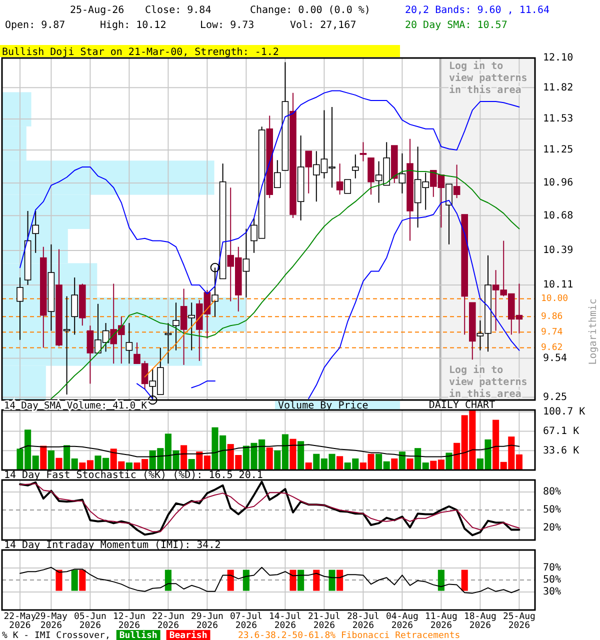  What do you see at coordinates (246, 621) in the screenshot?
I see `x-tick-label: 07-Jul 2026` at bounding box center [246, 621].